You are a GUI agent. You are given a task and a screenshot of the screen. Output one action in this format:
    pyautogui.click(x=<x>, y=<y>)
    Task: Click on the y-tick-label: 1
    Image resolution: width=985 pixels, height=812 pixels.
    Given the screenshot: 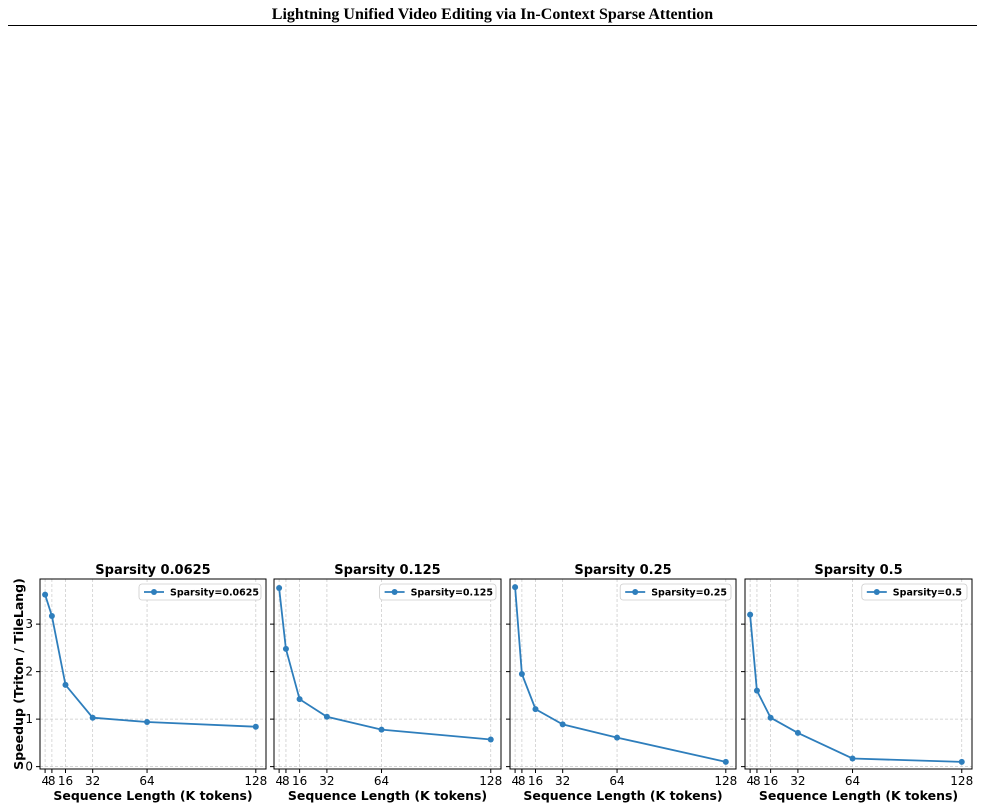 What is the action you would take?
    pyautogui.click(x=29, y=719)
    